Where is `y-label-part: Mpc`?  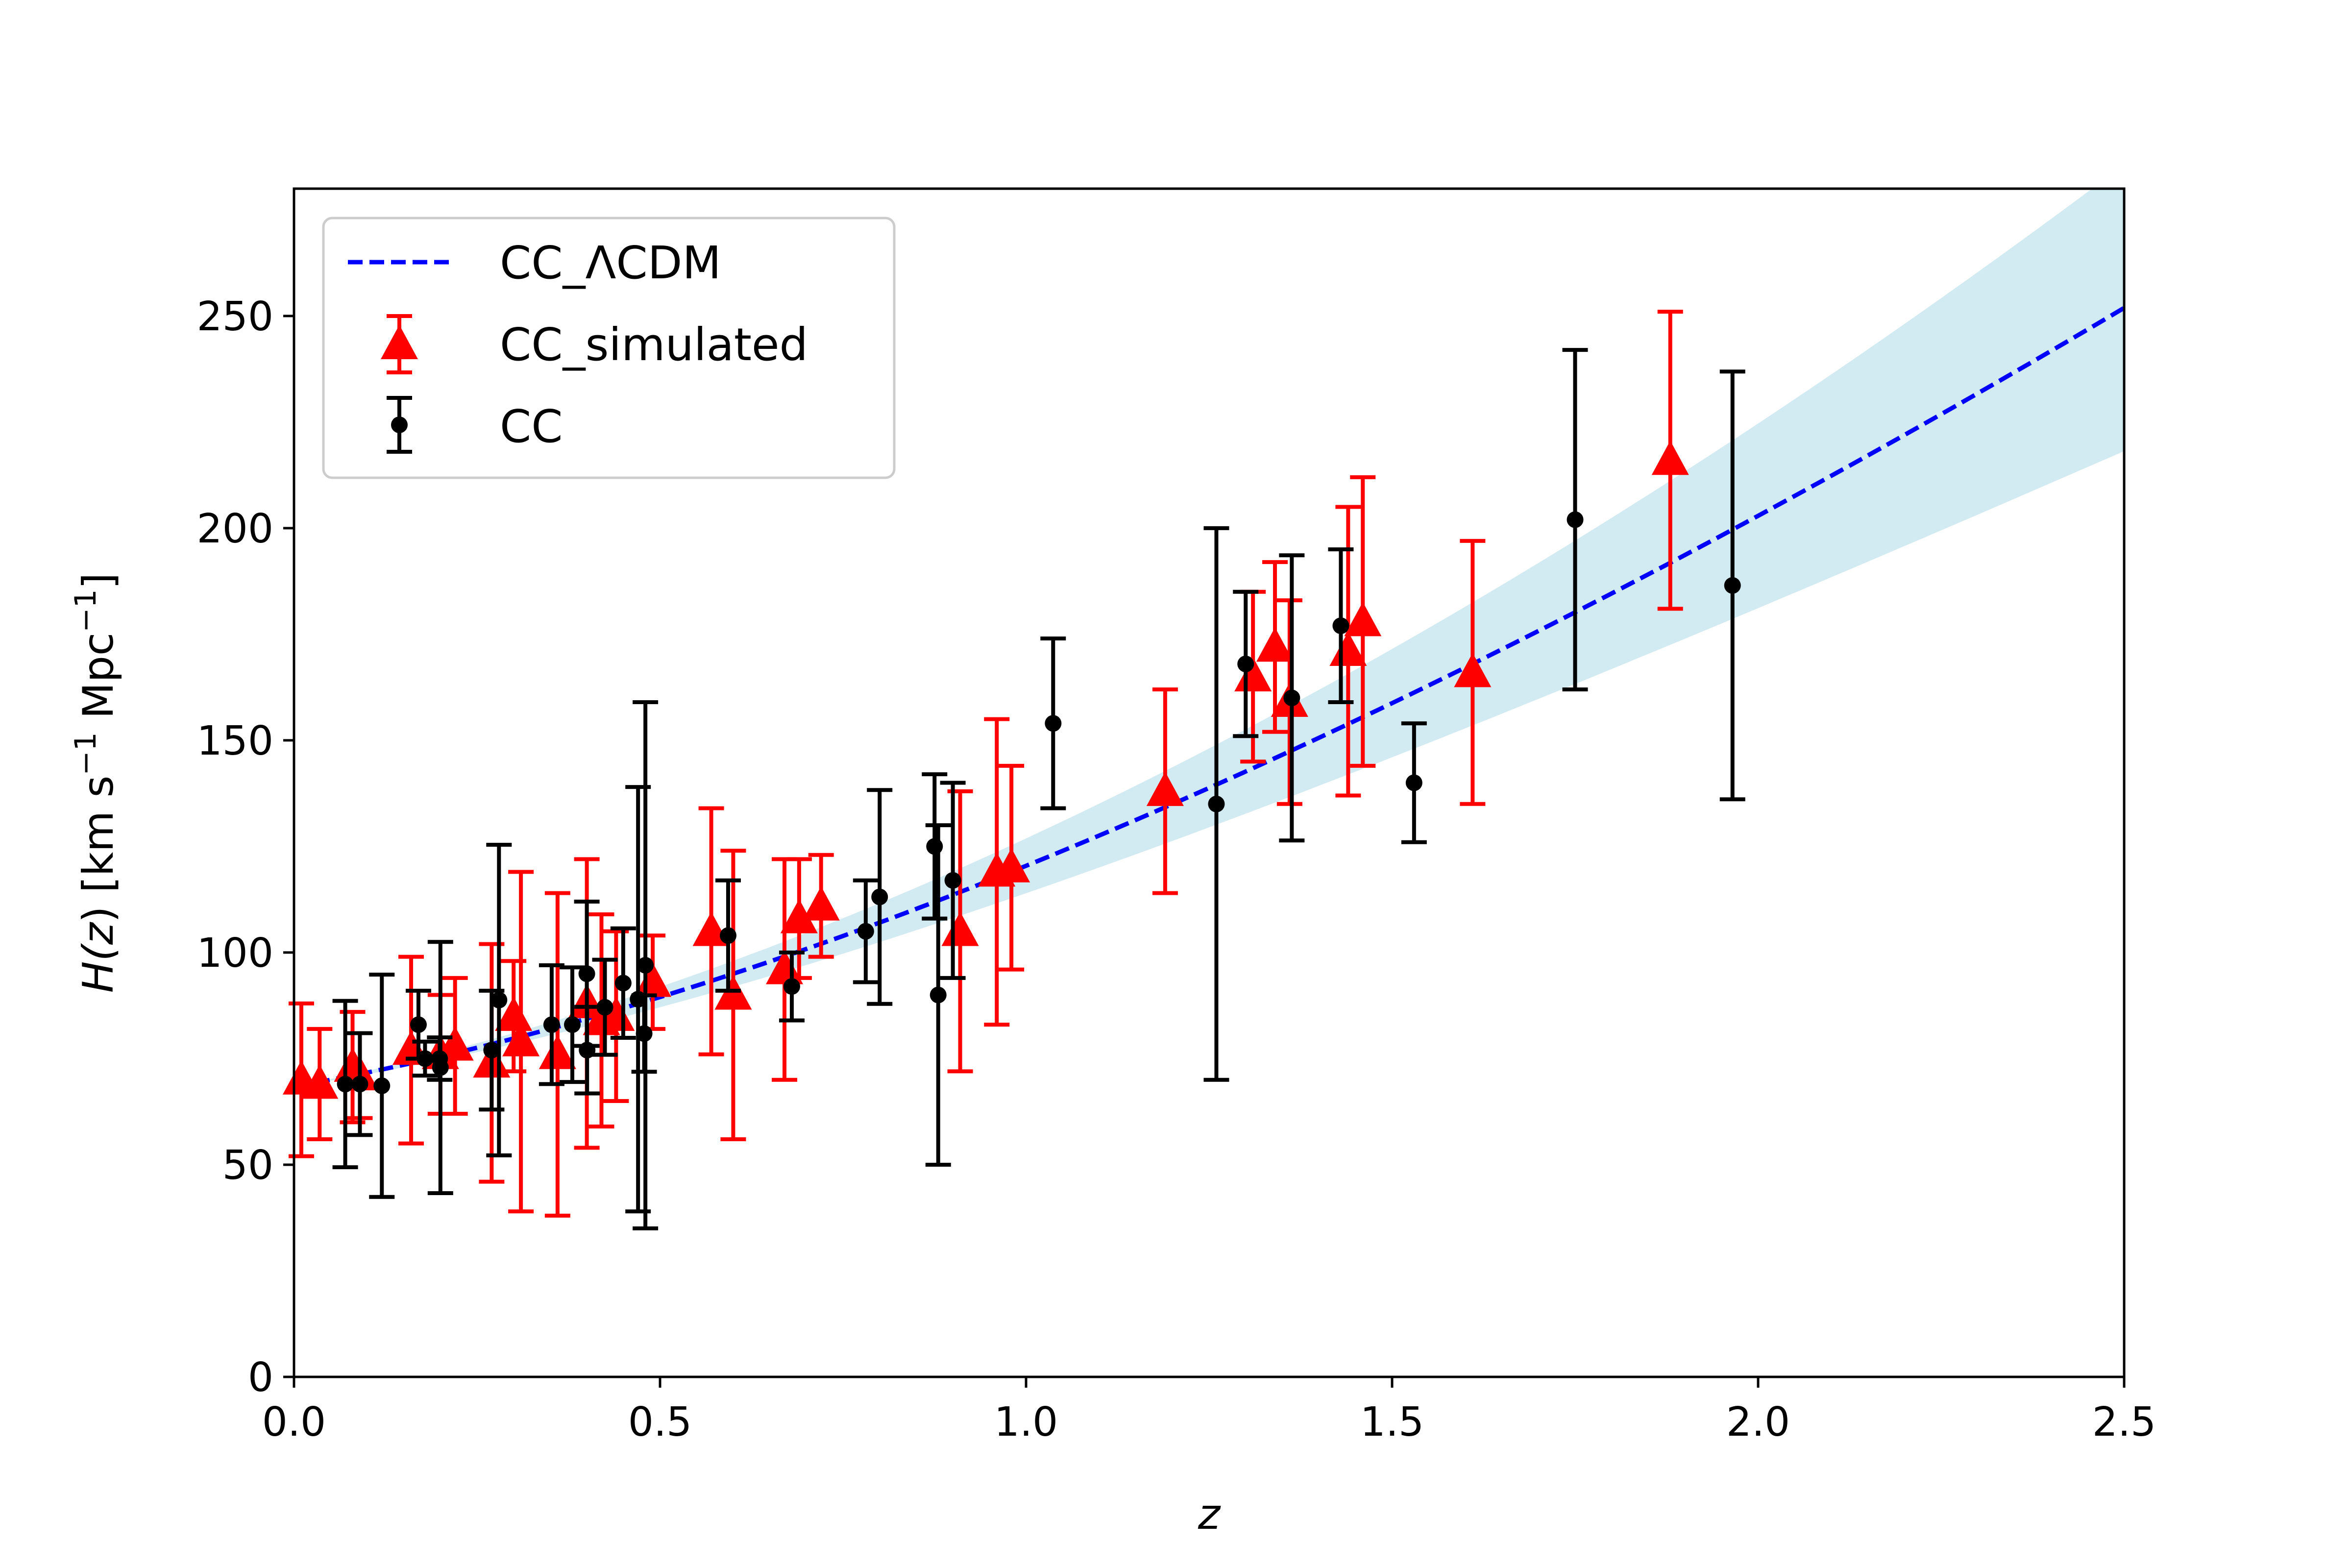
y-label-part: Mpc is located at coordinates (98, 682).